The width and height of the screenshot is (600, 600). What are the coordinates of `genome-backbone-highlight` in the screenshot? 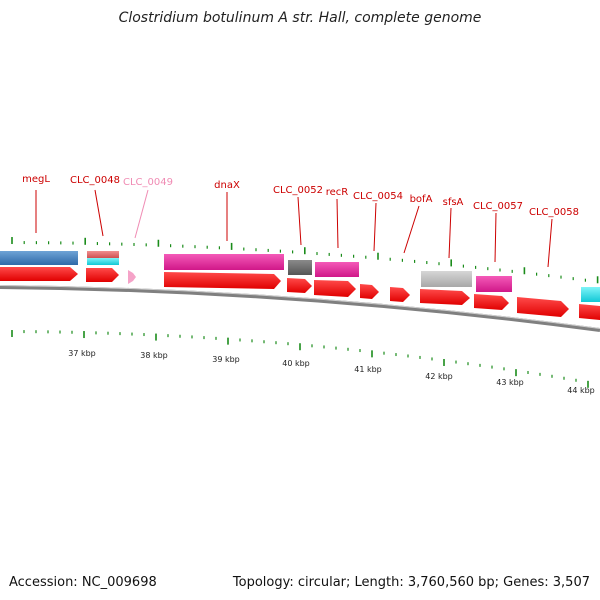 It's located at (300, 307).